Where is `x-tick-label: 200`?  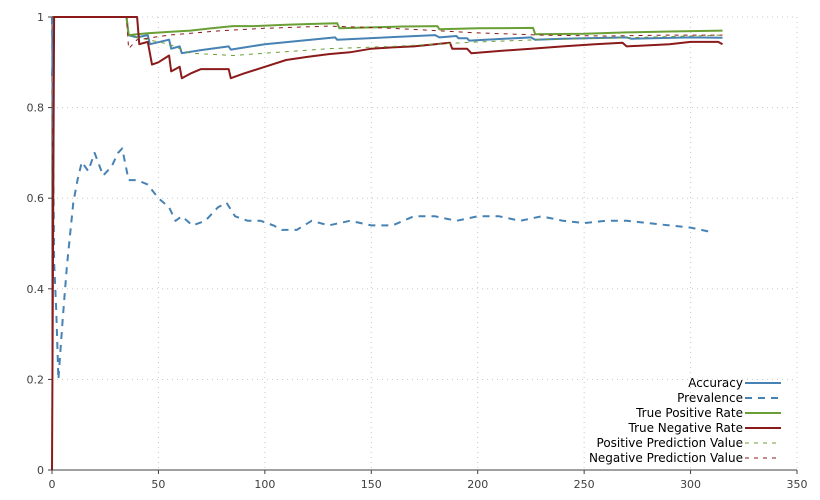 x-tick-label: 200 is located at coordinates (477, 484).